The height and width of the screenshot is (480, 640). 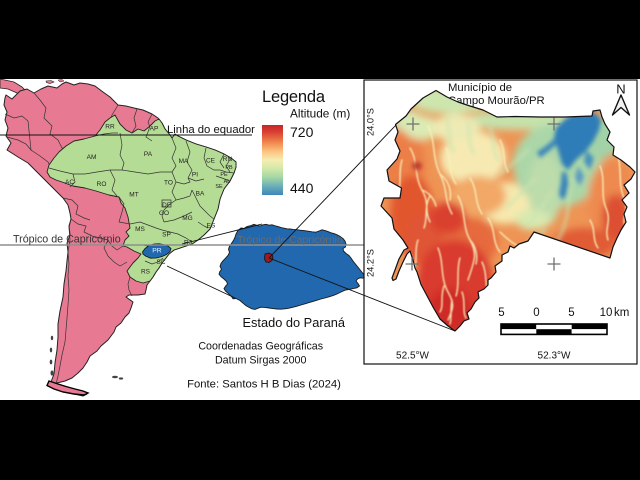 What do you see at coordinates (160, 262) in the screenshot?
I see `svg-text: SC` at bounding box center [160, 262].